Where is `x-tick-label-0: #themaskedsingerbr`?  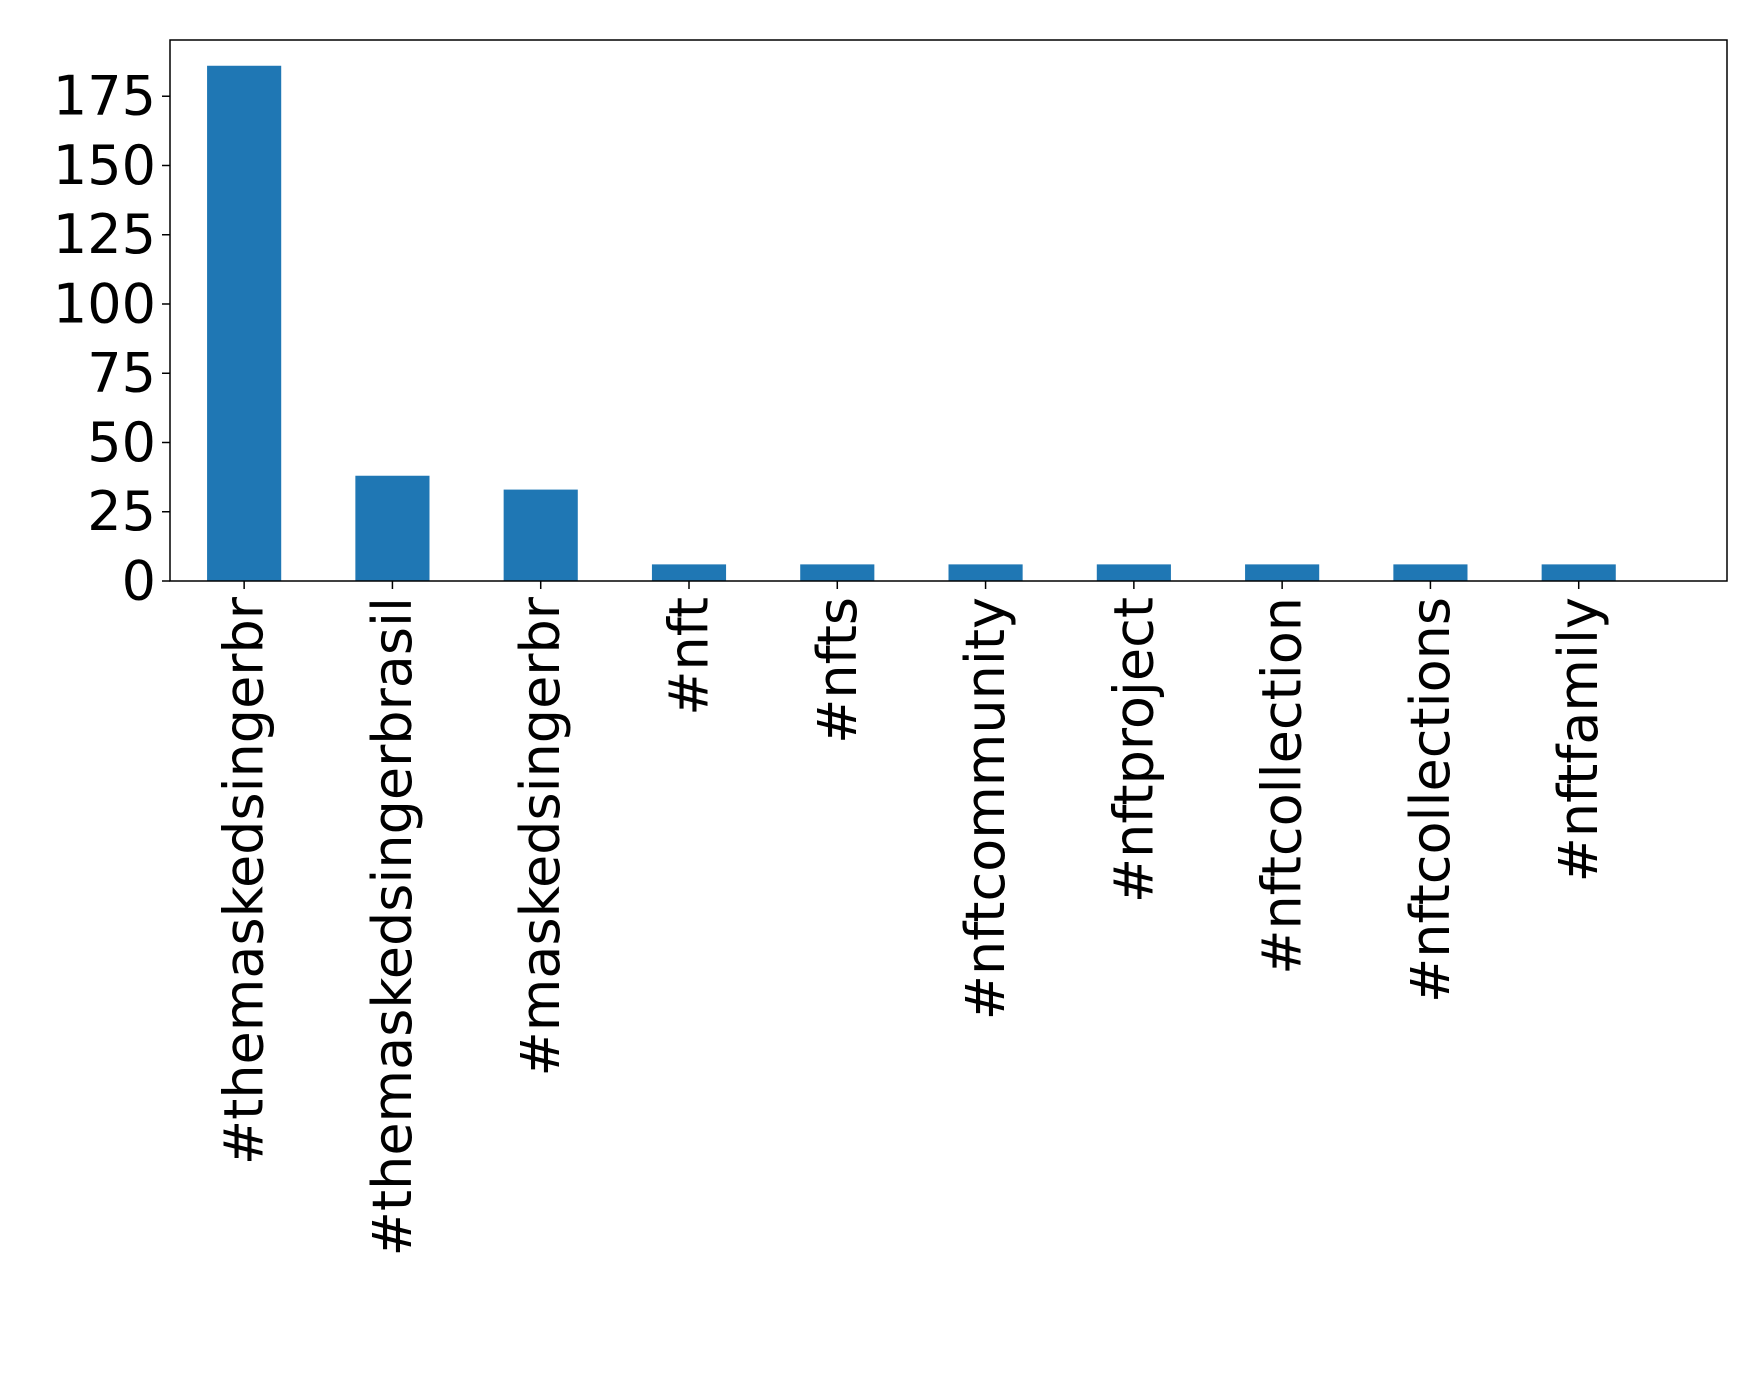
x-tick-label-0: #themaskedsingerbr is located at coordinates (244, 880).